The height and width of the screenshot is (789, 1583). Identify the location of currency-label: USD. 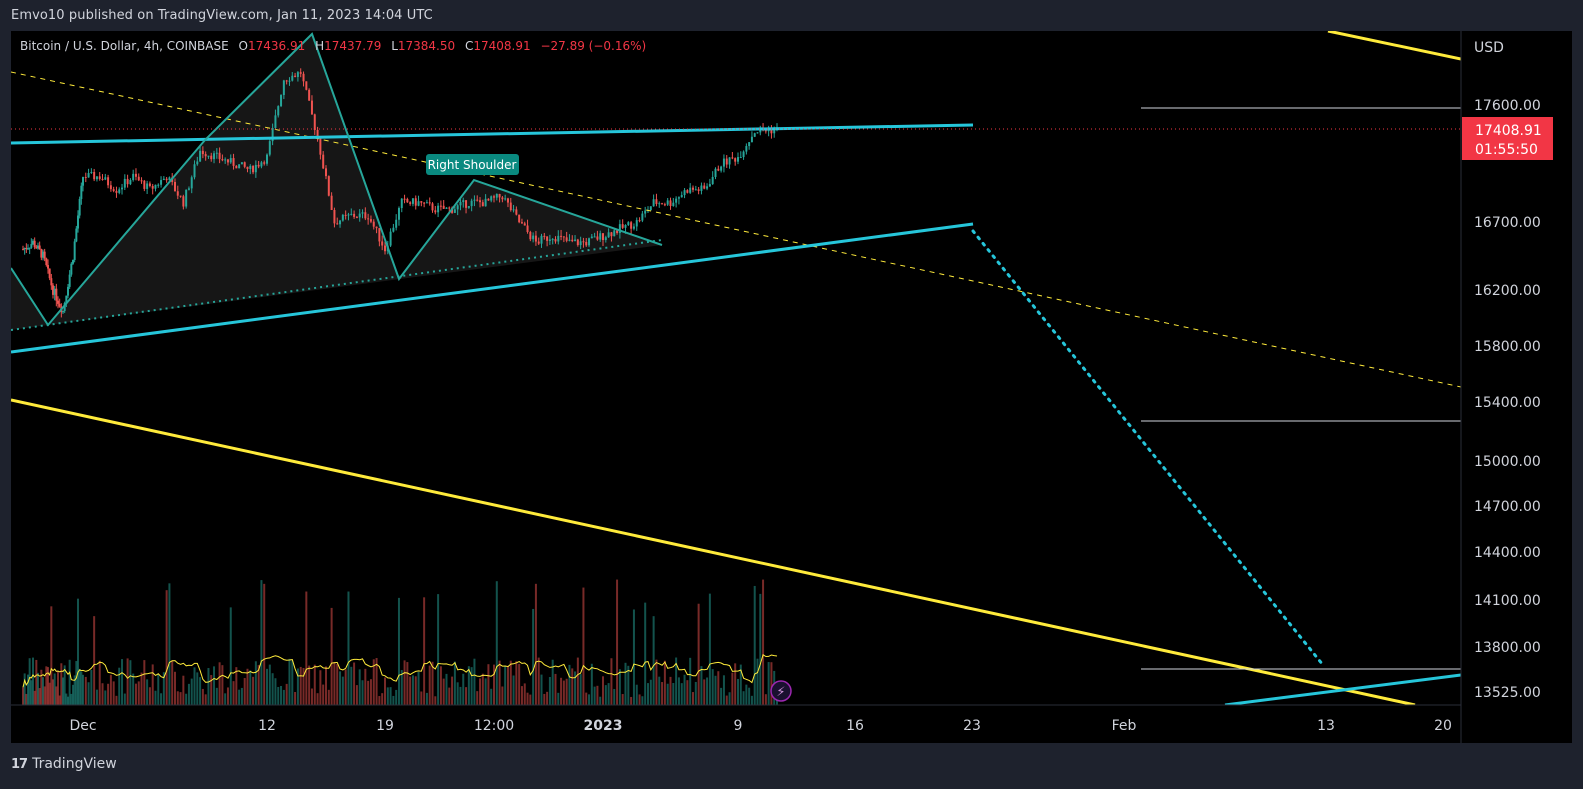
(1489, 48).